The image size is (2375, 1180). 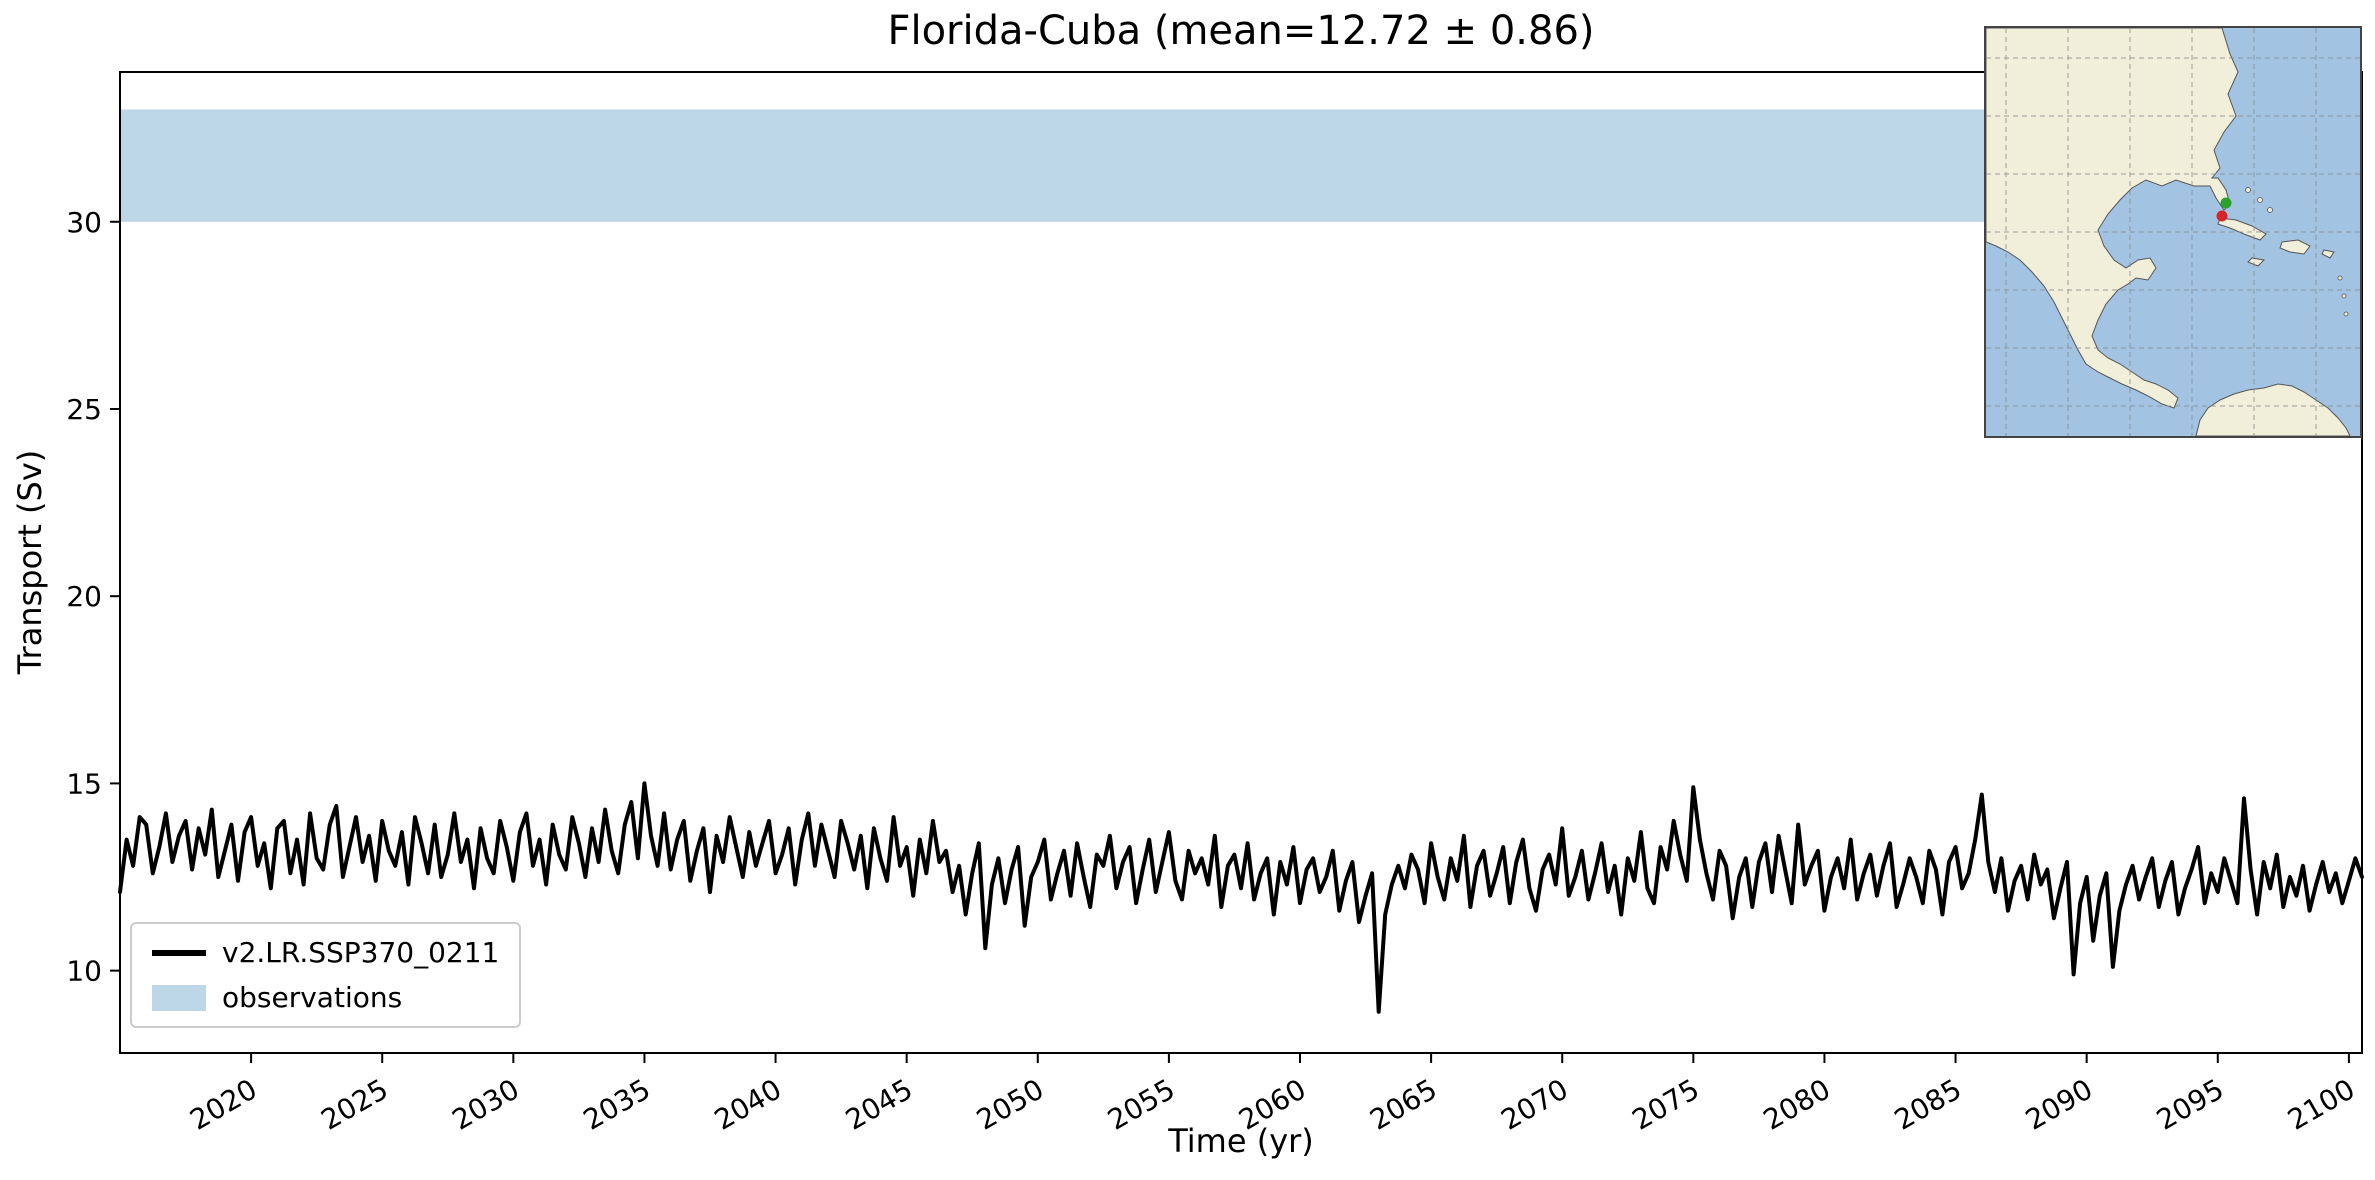 What do you see at coordinates (326, 975) in the screenshot?
I see `legend: v2.LR.SSP370_0211 observations` at bounding box center [326, 975].